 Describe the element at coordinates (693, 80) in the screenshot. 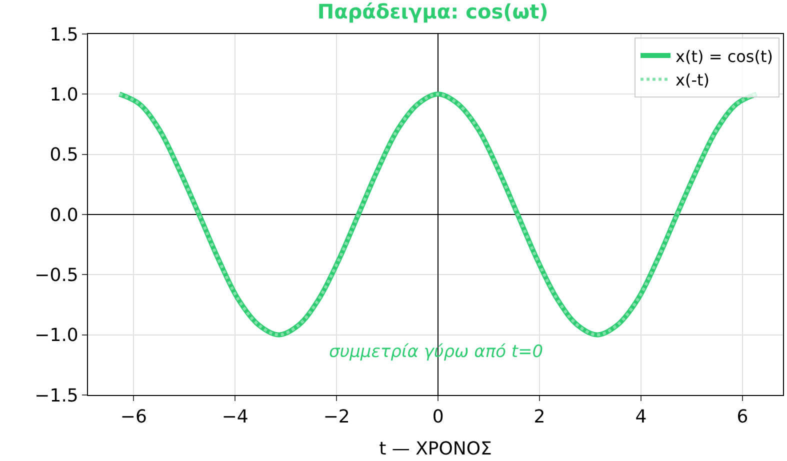

I see `legend-label: x(-t)` at that location.